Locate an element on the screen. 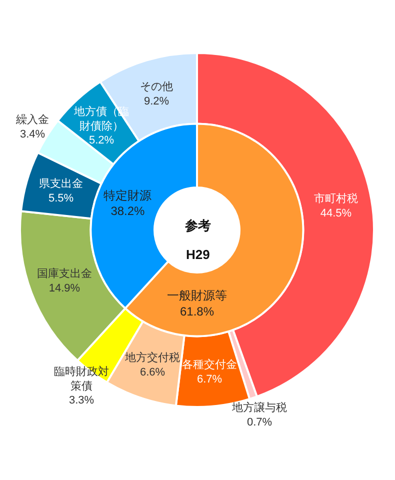 The width and height of the screenshot is (395, 480). data-label: 0.7% is located at coordinates (259, 422).